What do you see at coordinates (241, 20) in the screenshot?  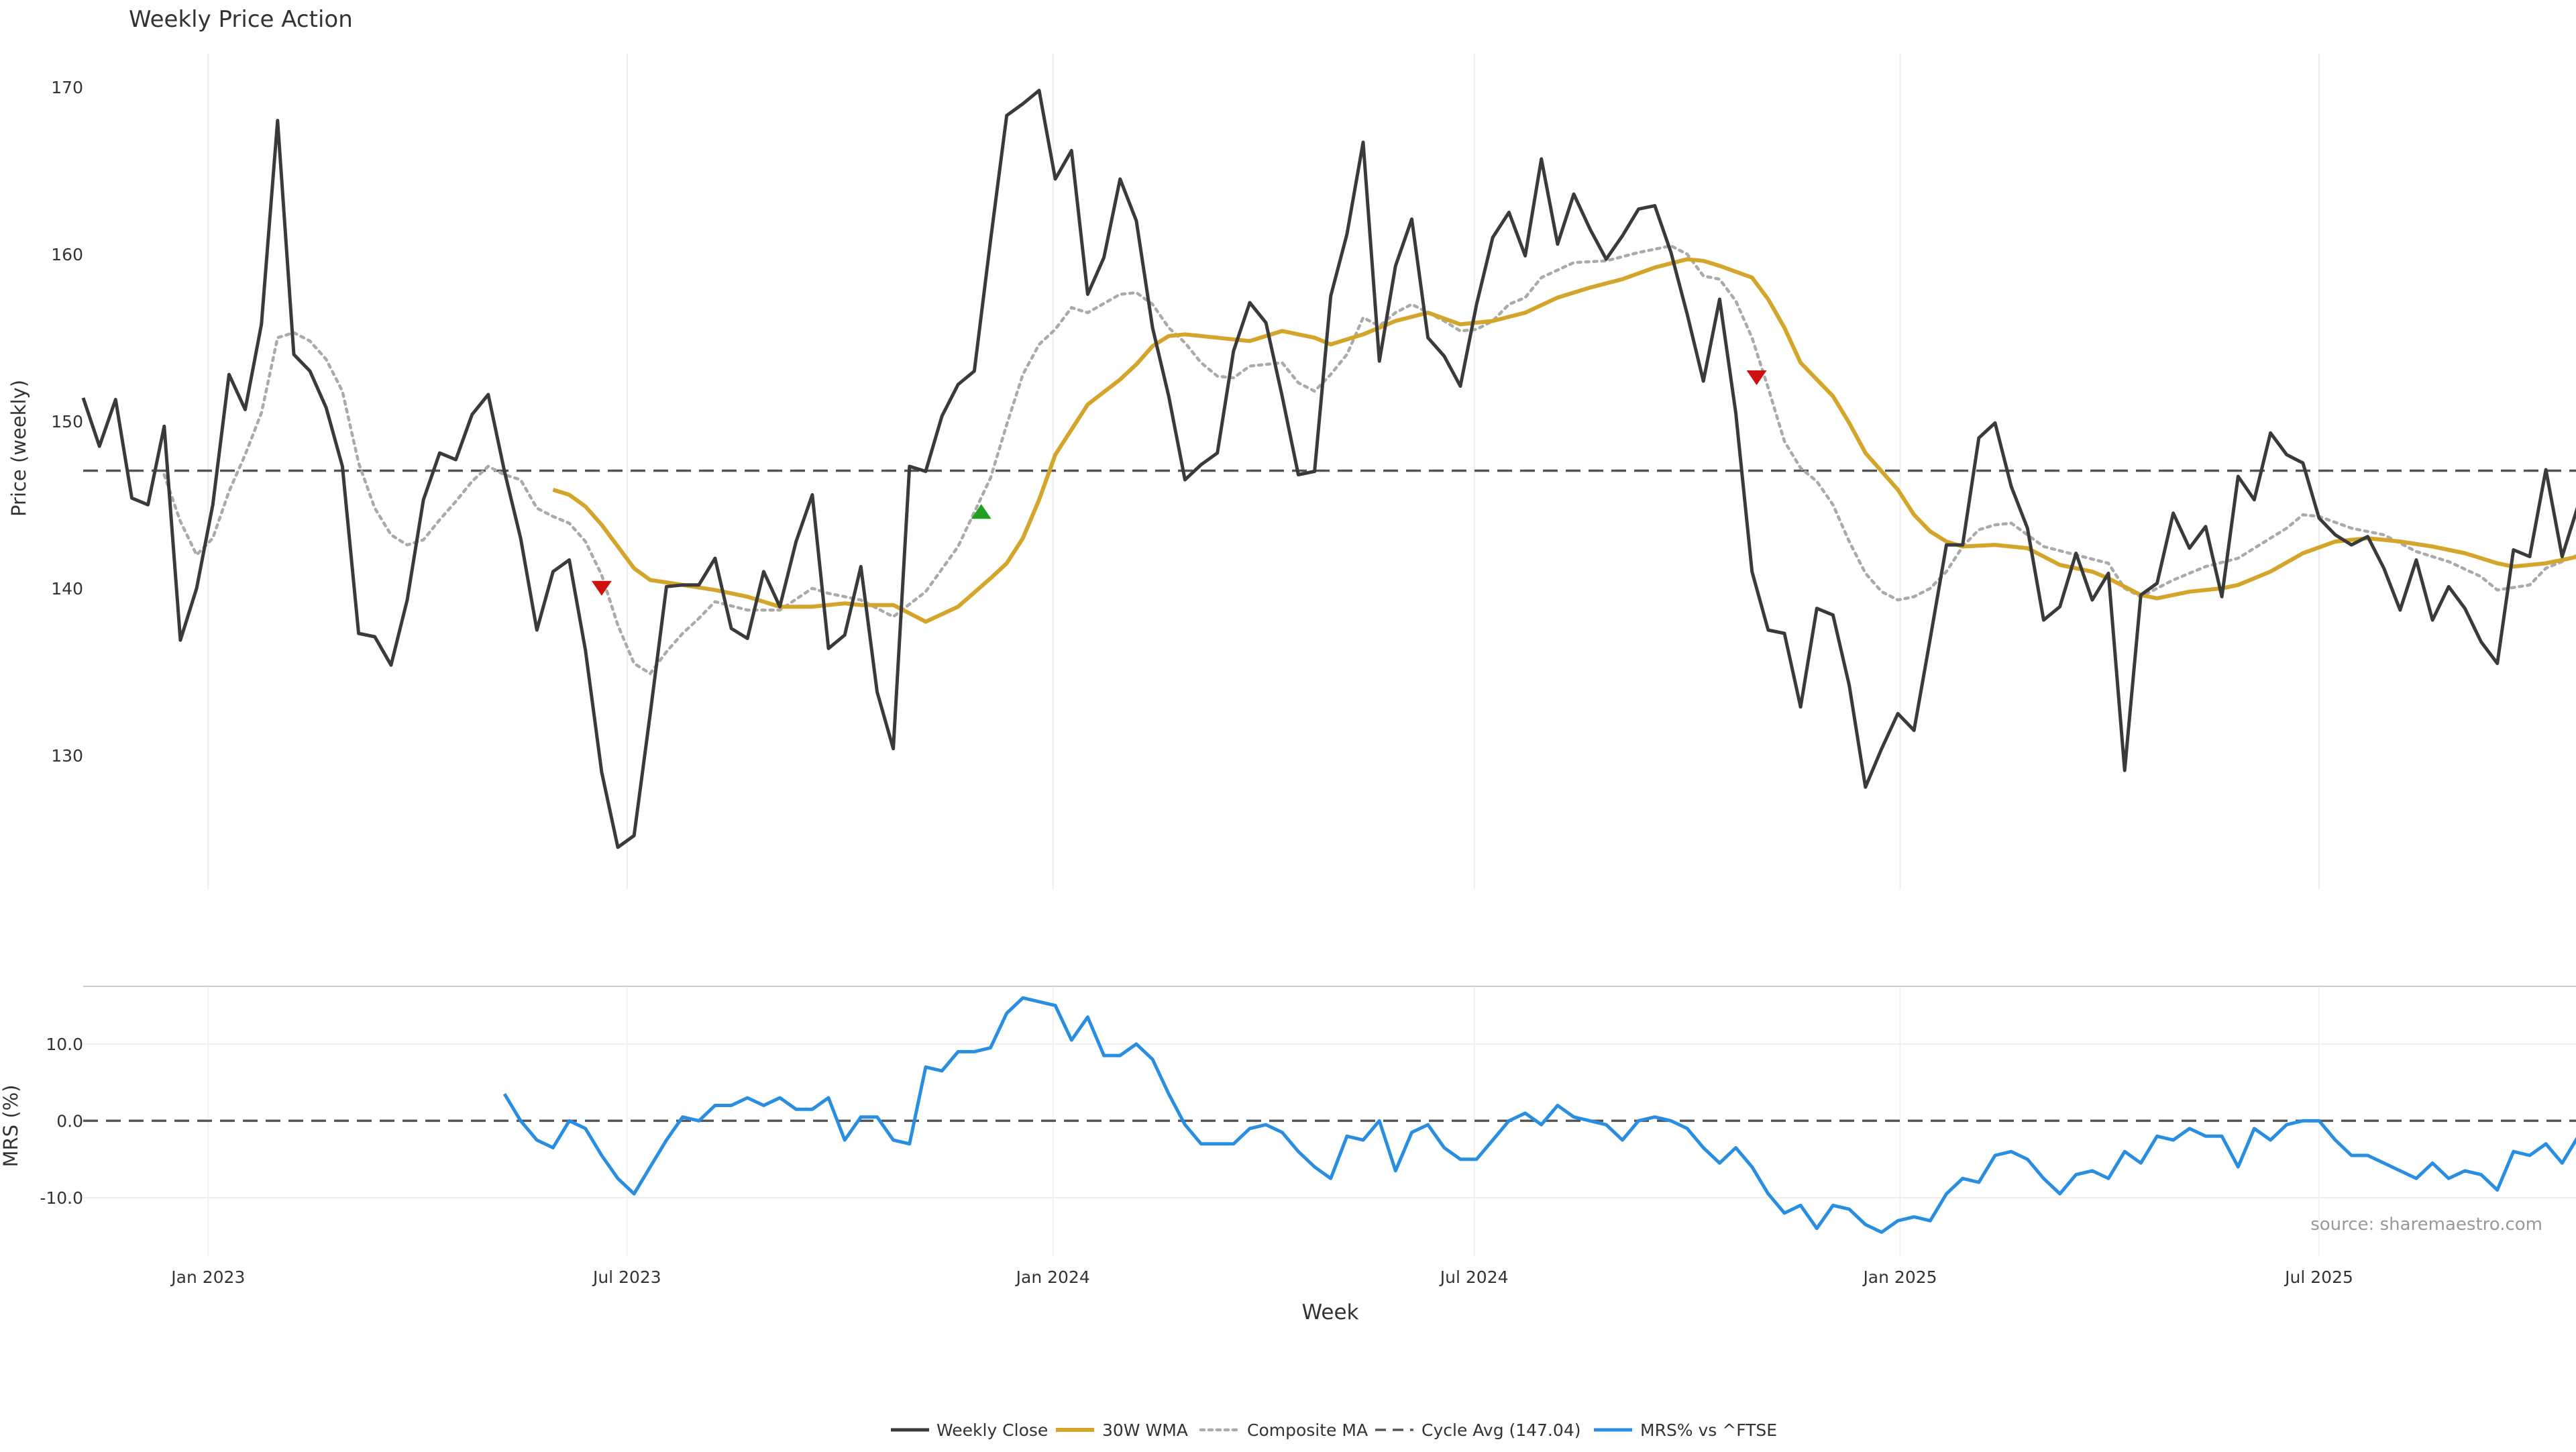 I see `chart-title: Weekly Price Action` at bounding box center [241, 20].